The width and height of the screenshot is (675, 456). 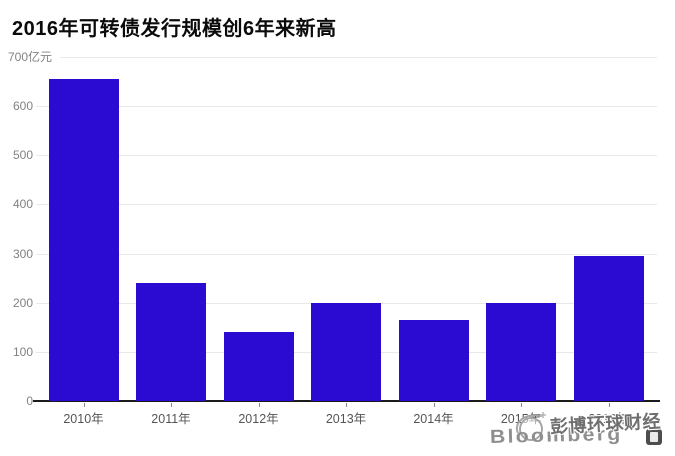 What do you see at coordinates (259, 405) in the screenshot?
I see `x-tick-2012年` at bounding box center [259, 405].